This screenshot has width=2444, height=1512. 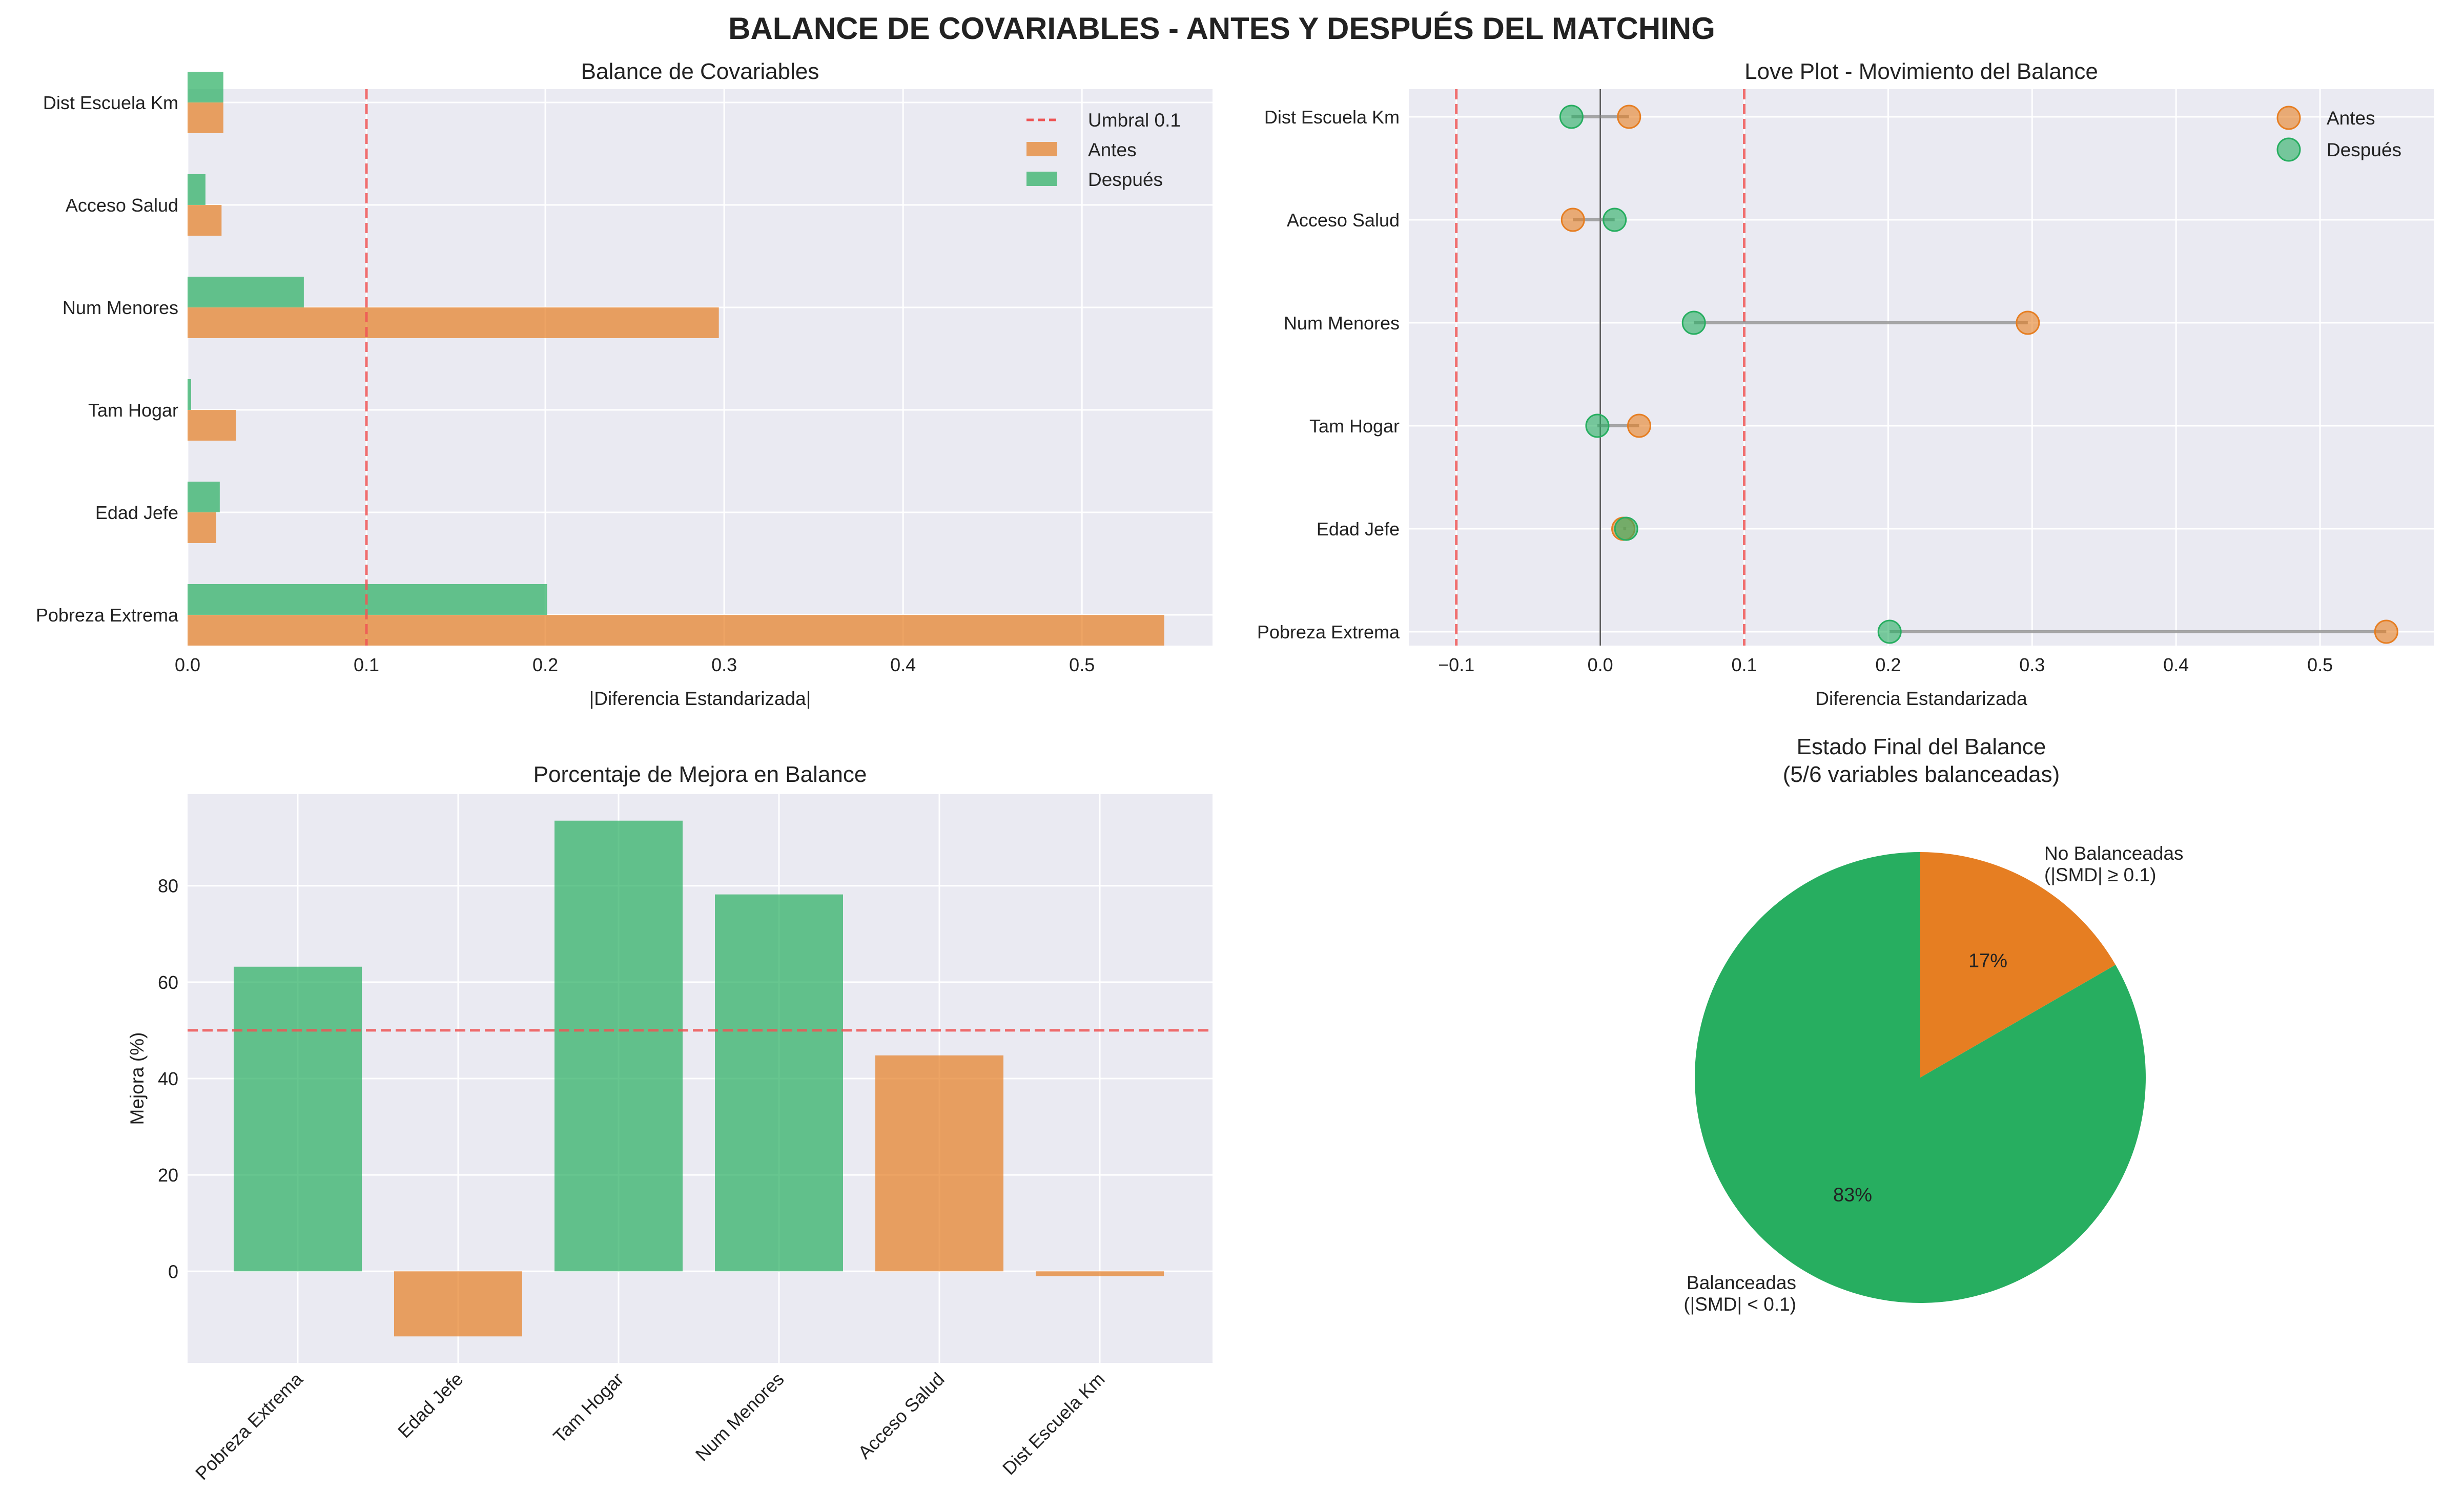 I want to click on balance-legend-antes-label: Antes, so click(x=1112, y=149).